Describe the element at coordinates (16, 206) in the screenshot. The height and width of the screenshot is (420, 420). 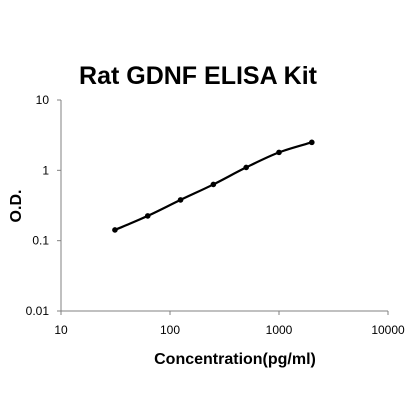
I see `y-axis-label: O.D.` at that location.